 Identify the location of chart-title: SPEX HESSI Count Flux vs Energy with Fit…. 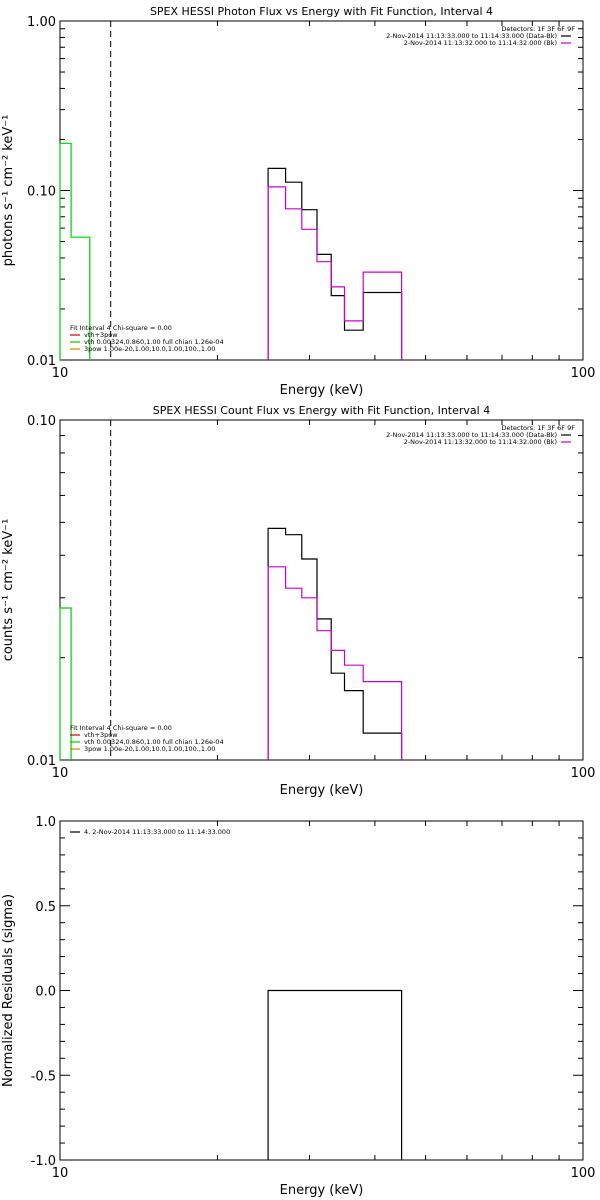
(321, 410).